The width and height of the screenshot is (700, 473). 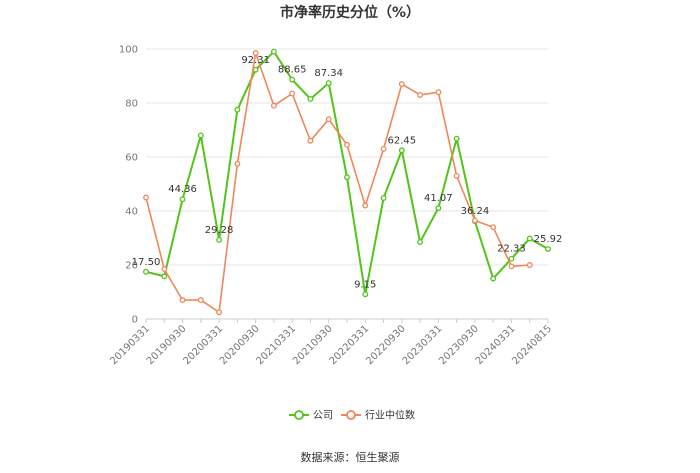 I want to click on data-label: 29.28, so click(x=219, y=230).